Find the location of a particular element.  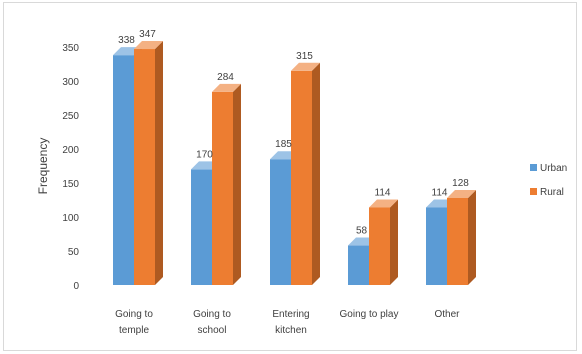

data-label: 128 is located at coordinates (460, 183).